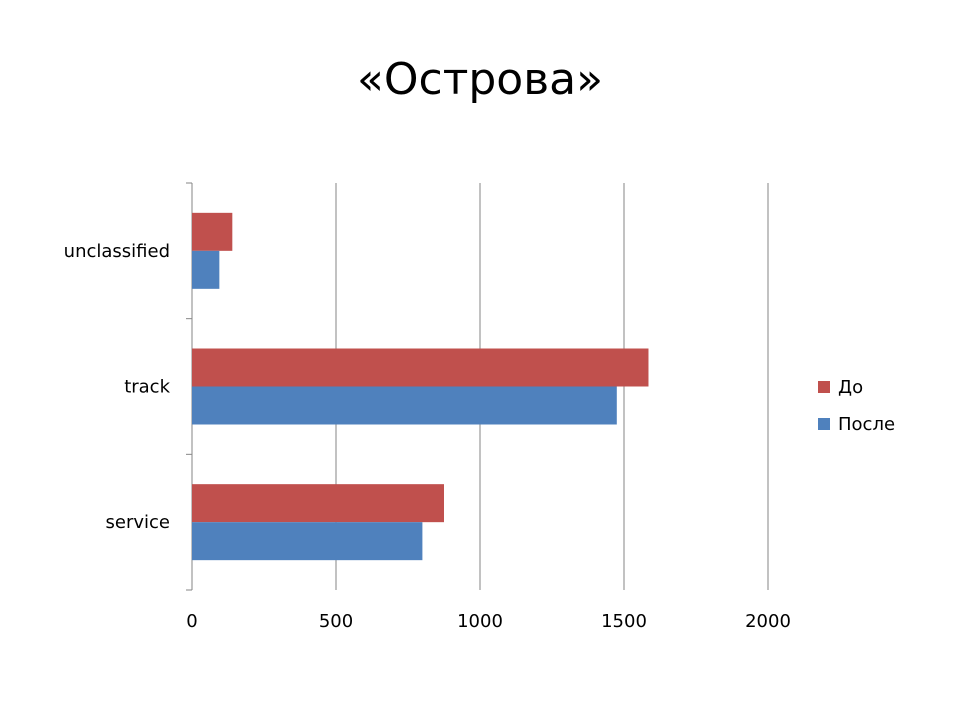 Image resolution: width=960 pixels, height=720 pixels. What do you see at coordinates (191, 621) in the screenshot?
I see `x-tick-label: 0` at bounding box center [191, 621].